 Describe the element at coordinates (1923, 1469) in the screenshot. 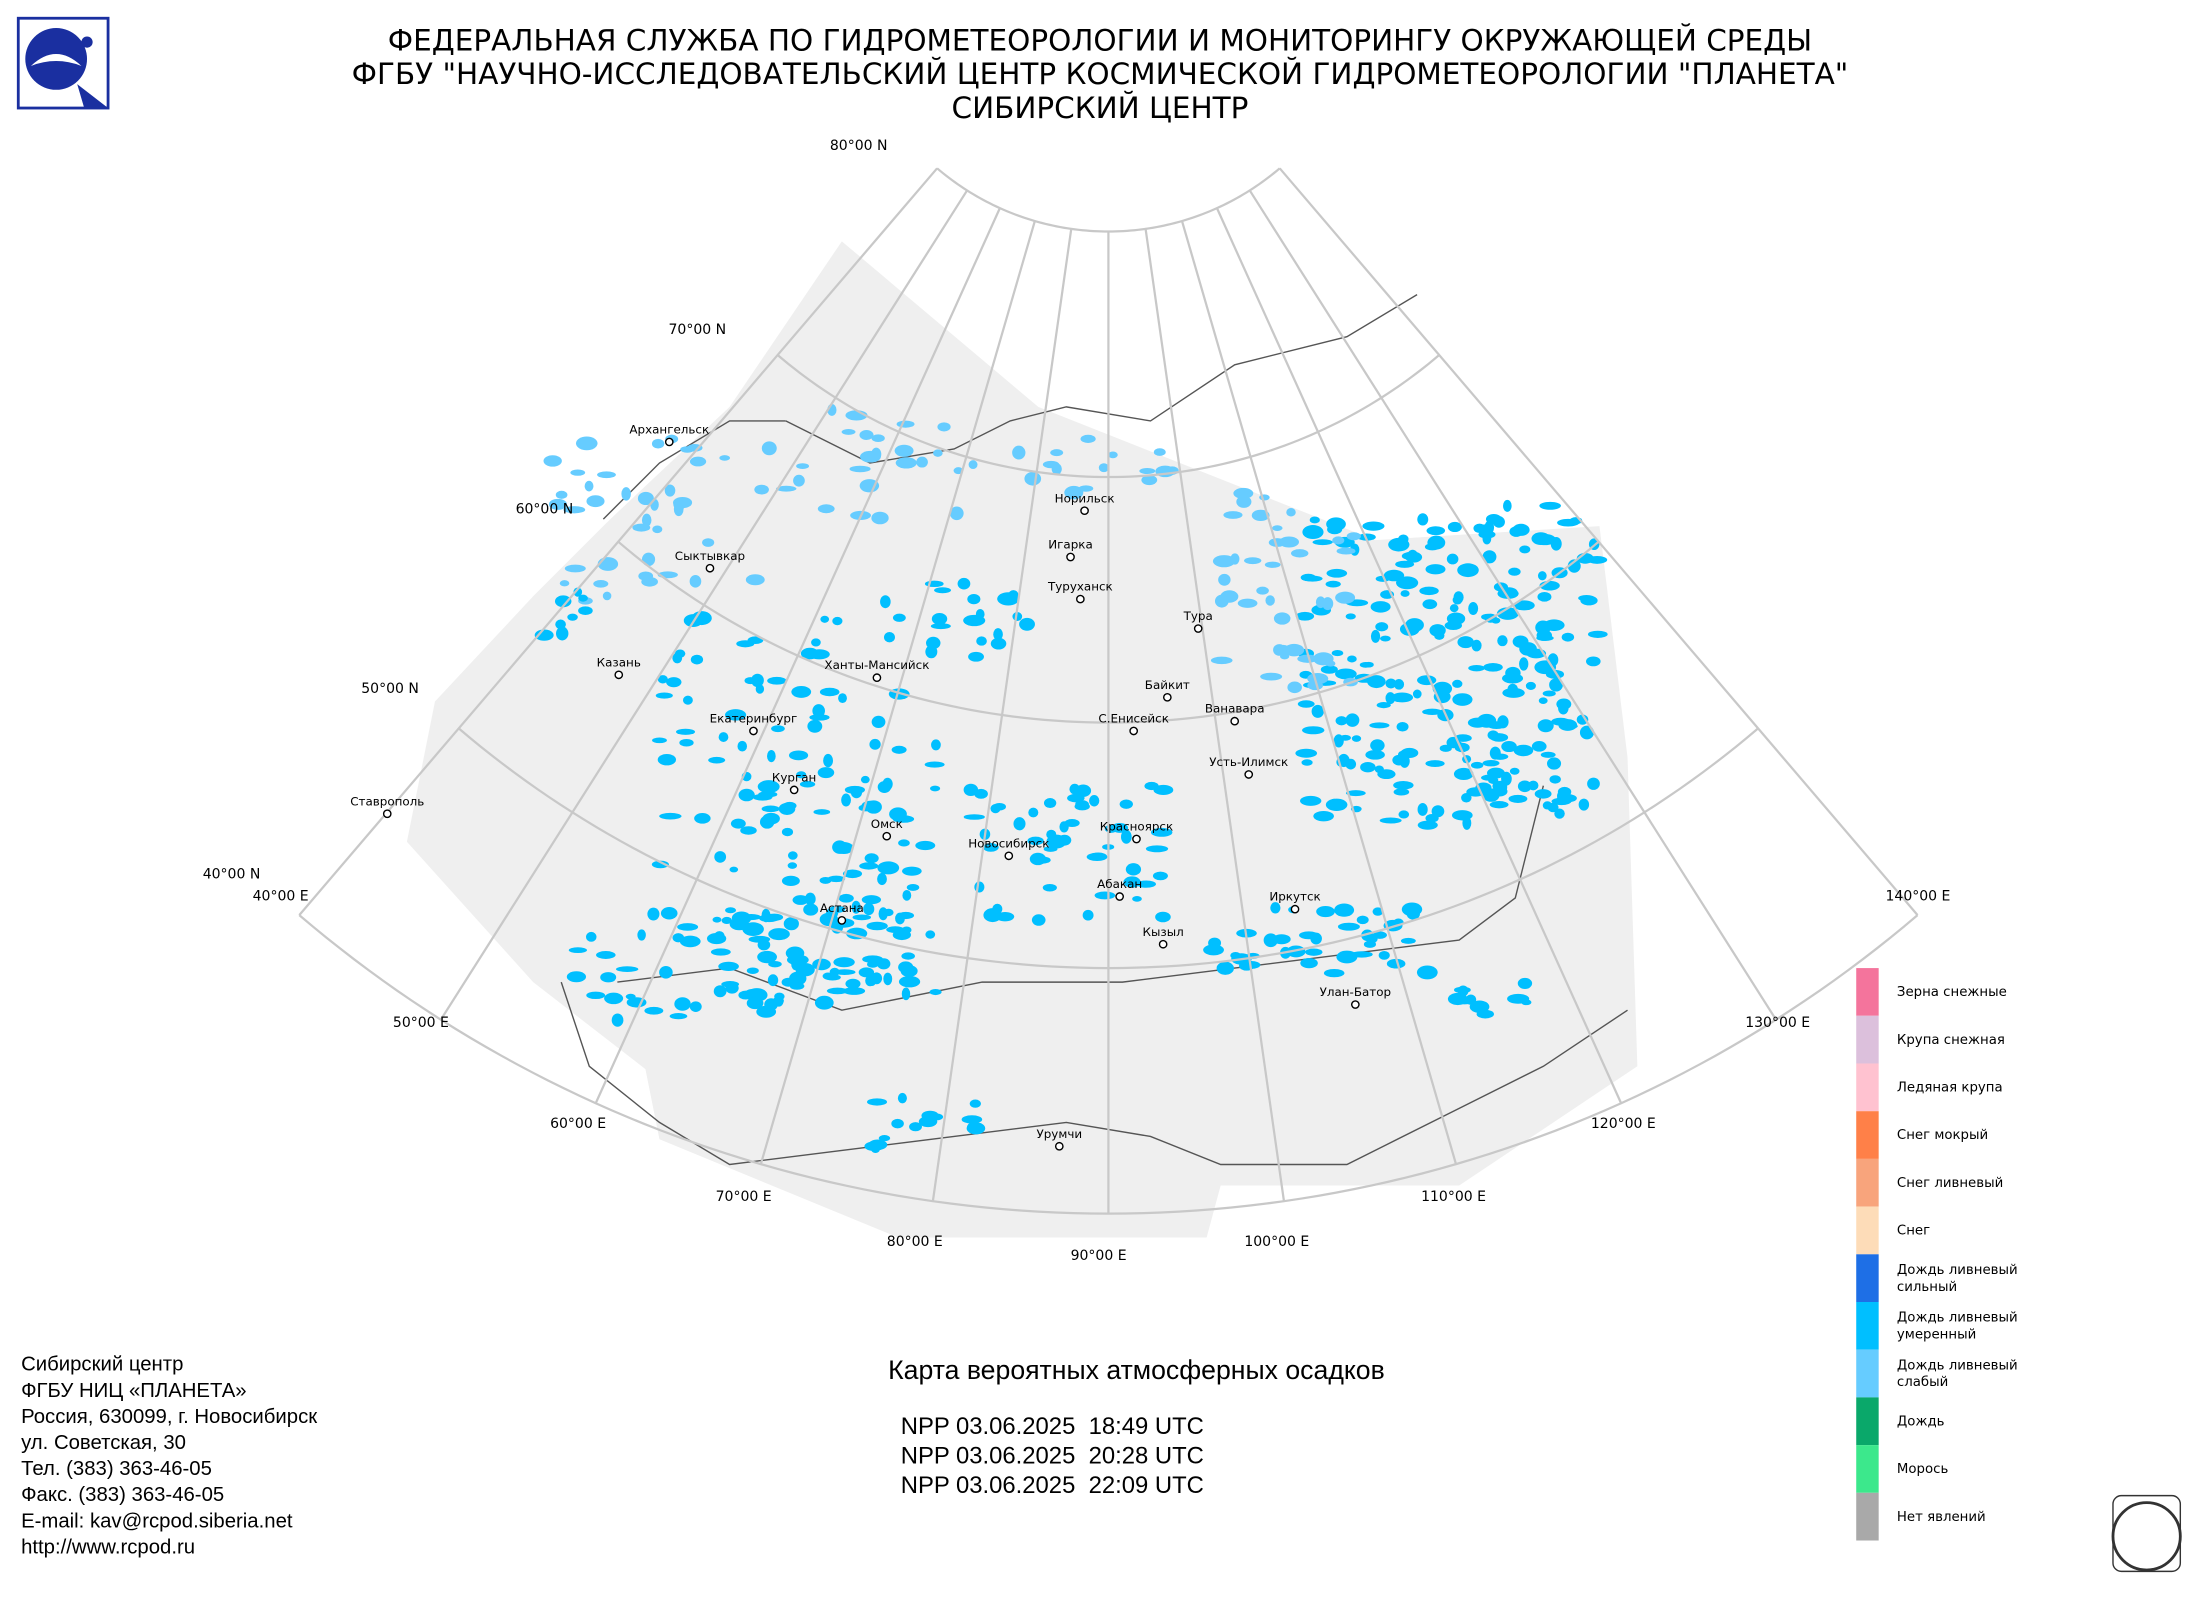

I see `legend-label: Морось` at that location.